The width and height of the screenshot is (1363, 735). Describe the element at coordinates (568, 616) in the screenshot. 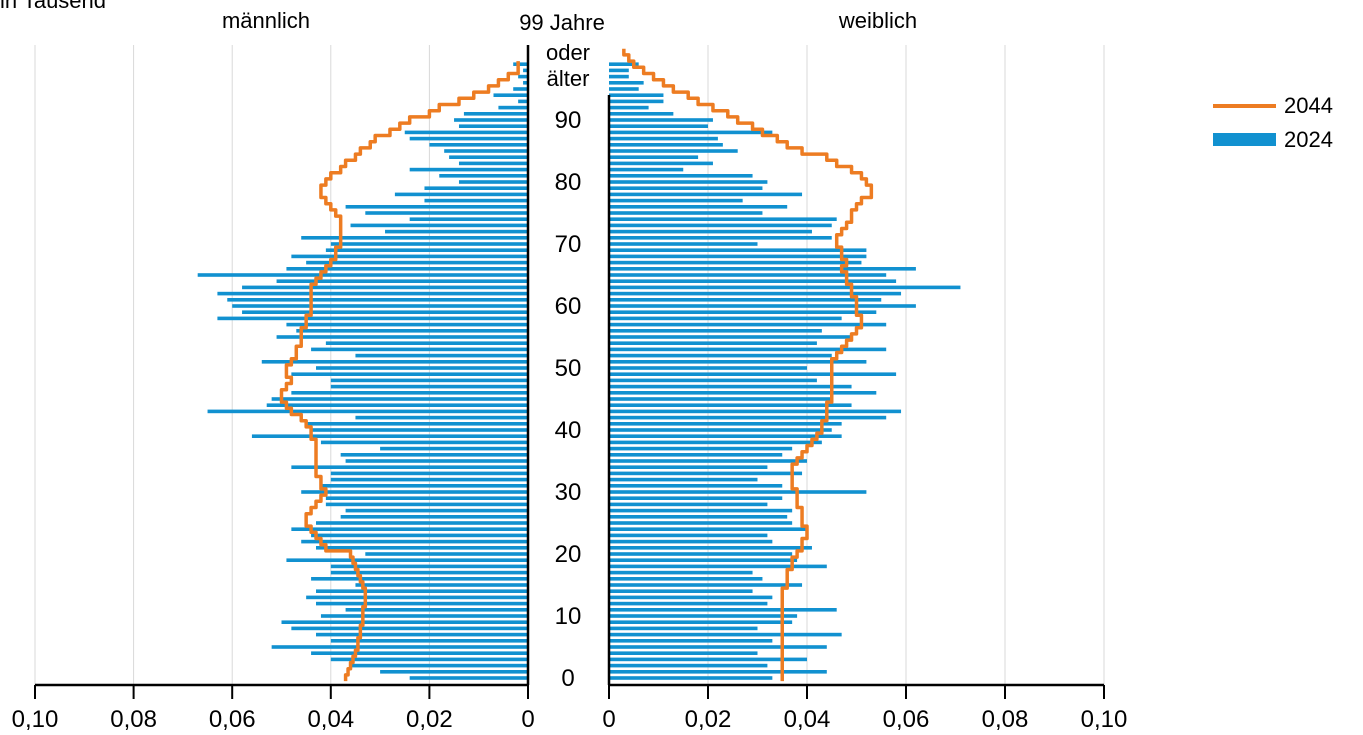

I see `age-tick-label: 10` at that location.